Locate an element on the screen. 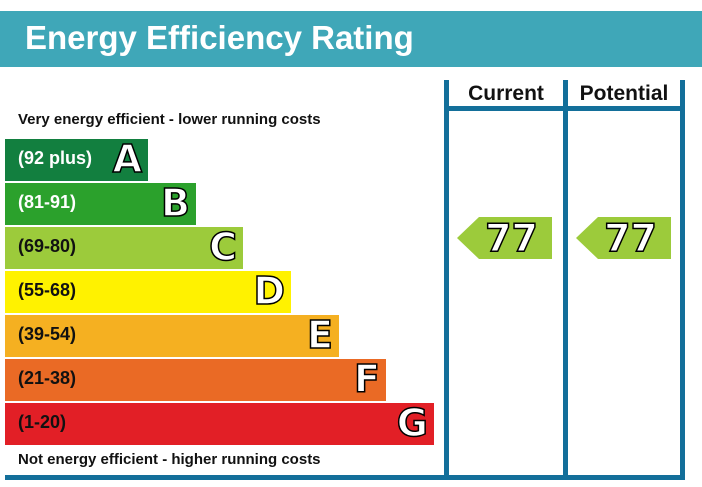  band-range: (92 plus) is located at coordinates (55, 158).